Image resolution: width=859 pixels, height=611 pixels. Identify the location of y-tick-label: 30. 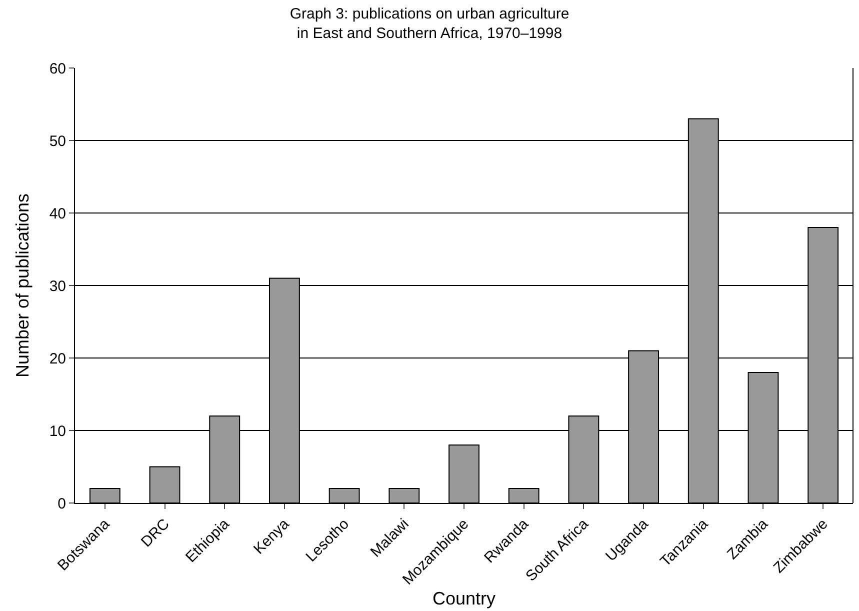
(57, 286).